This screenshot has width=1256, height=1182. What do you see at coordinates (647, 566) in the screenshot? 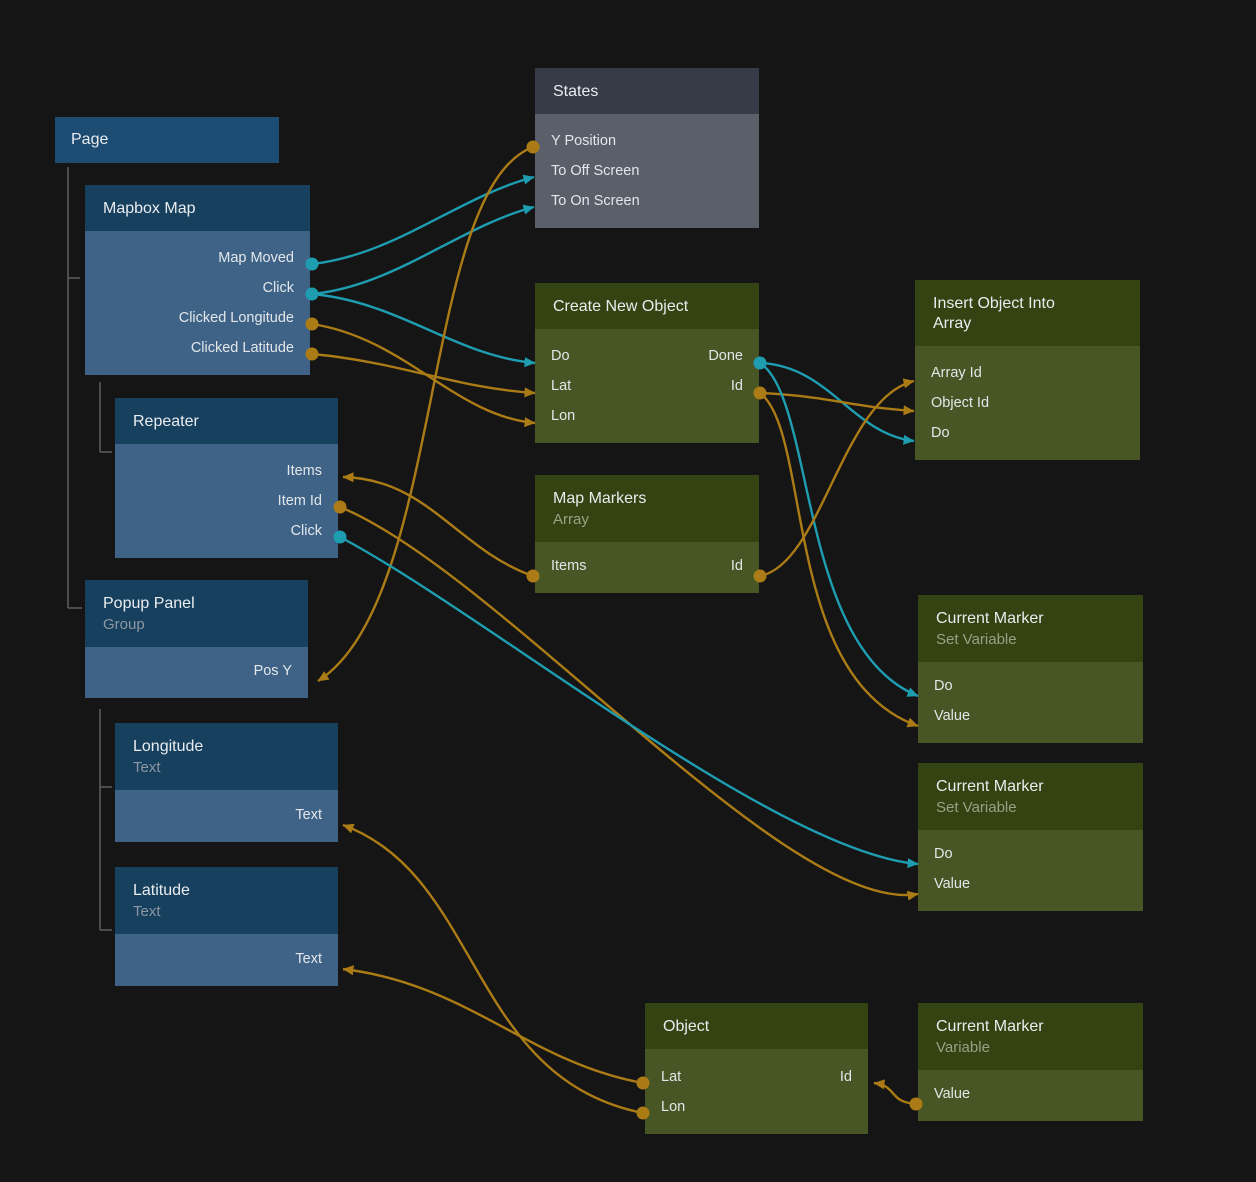
I see `port-row-items-id: Items Id` at bounding box center [647, 566].